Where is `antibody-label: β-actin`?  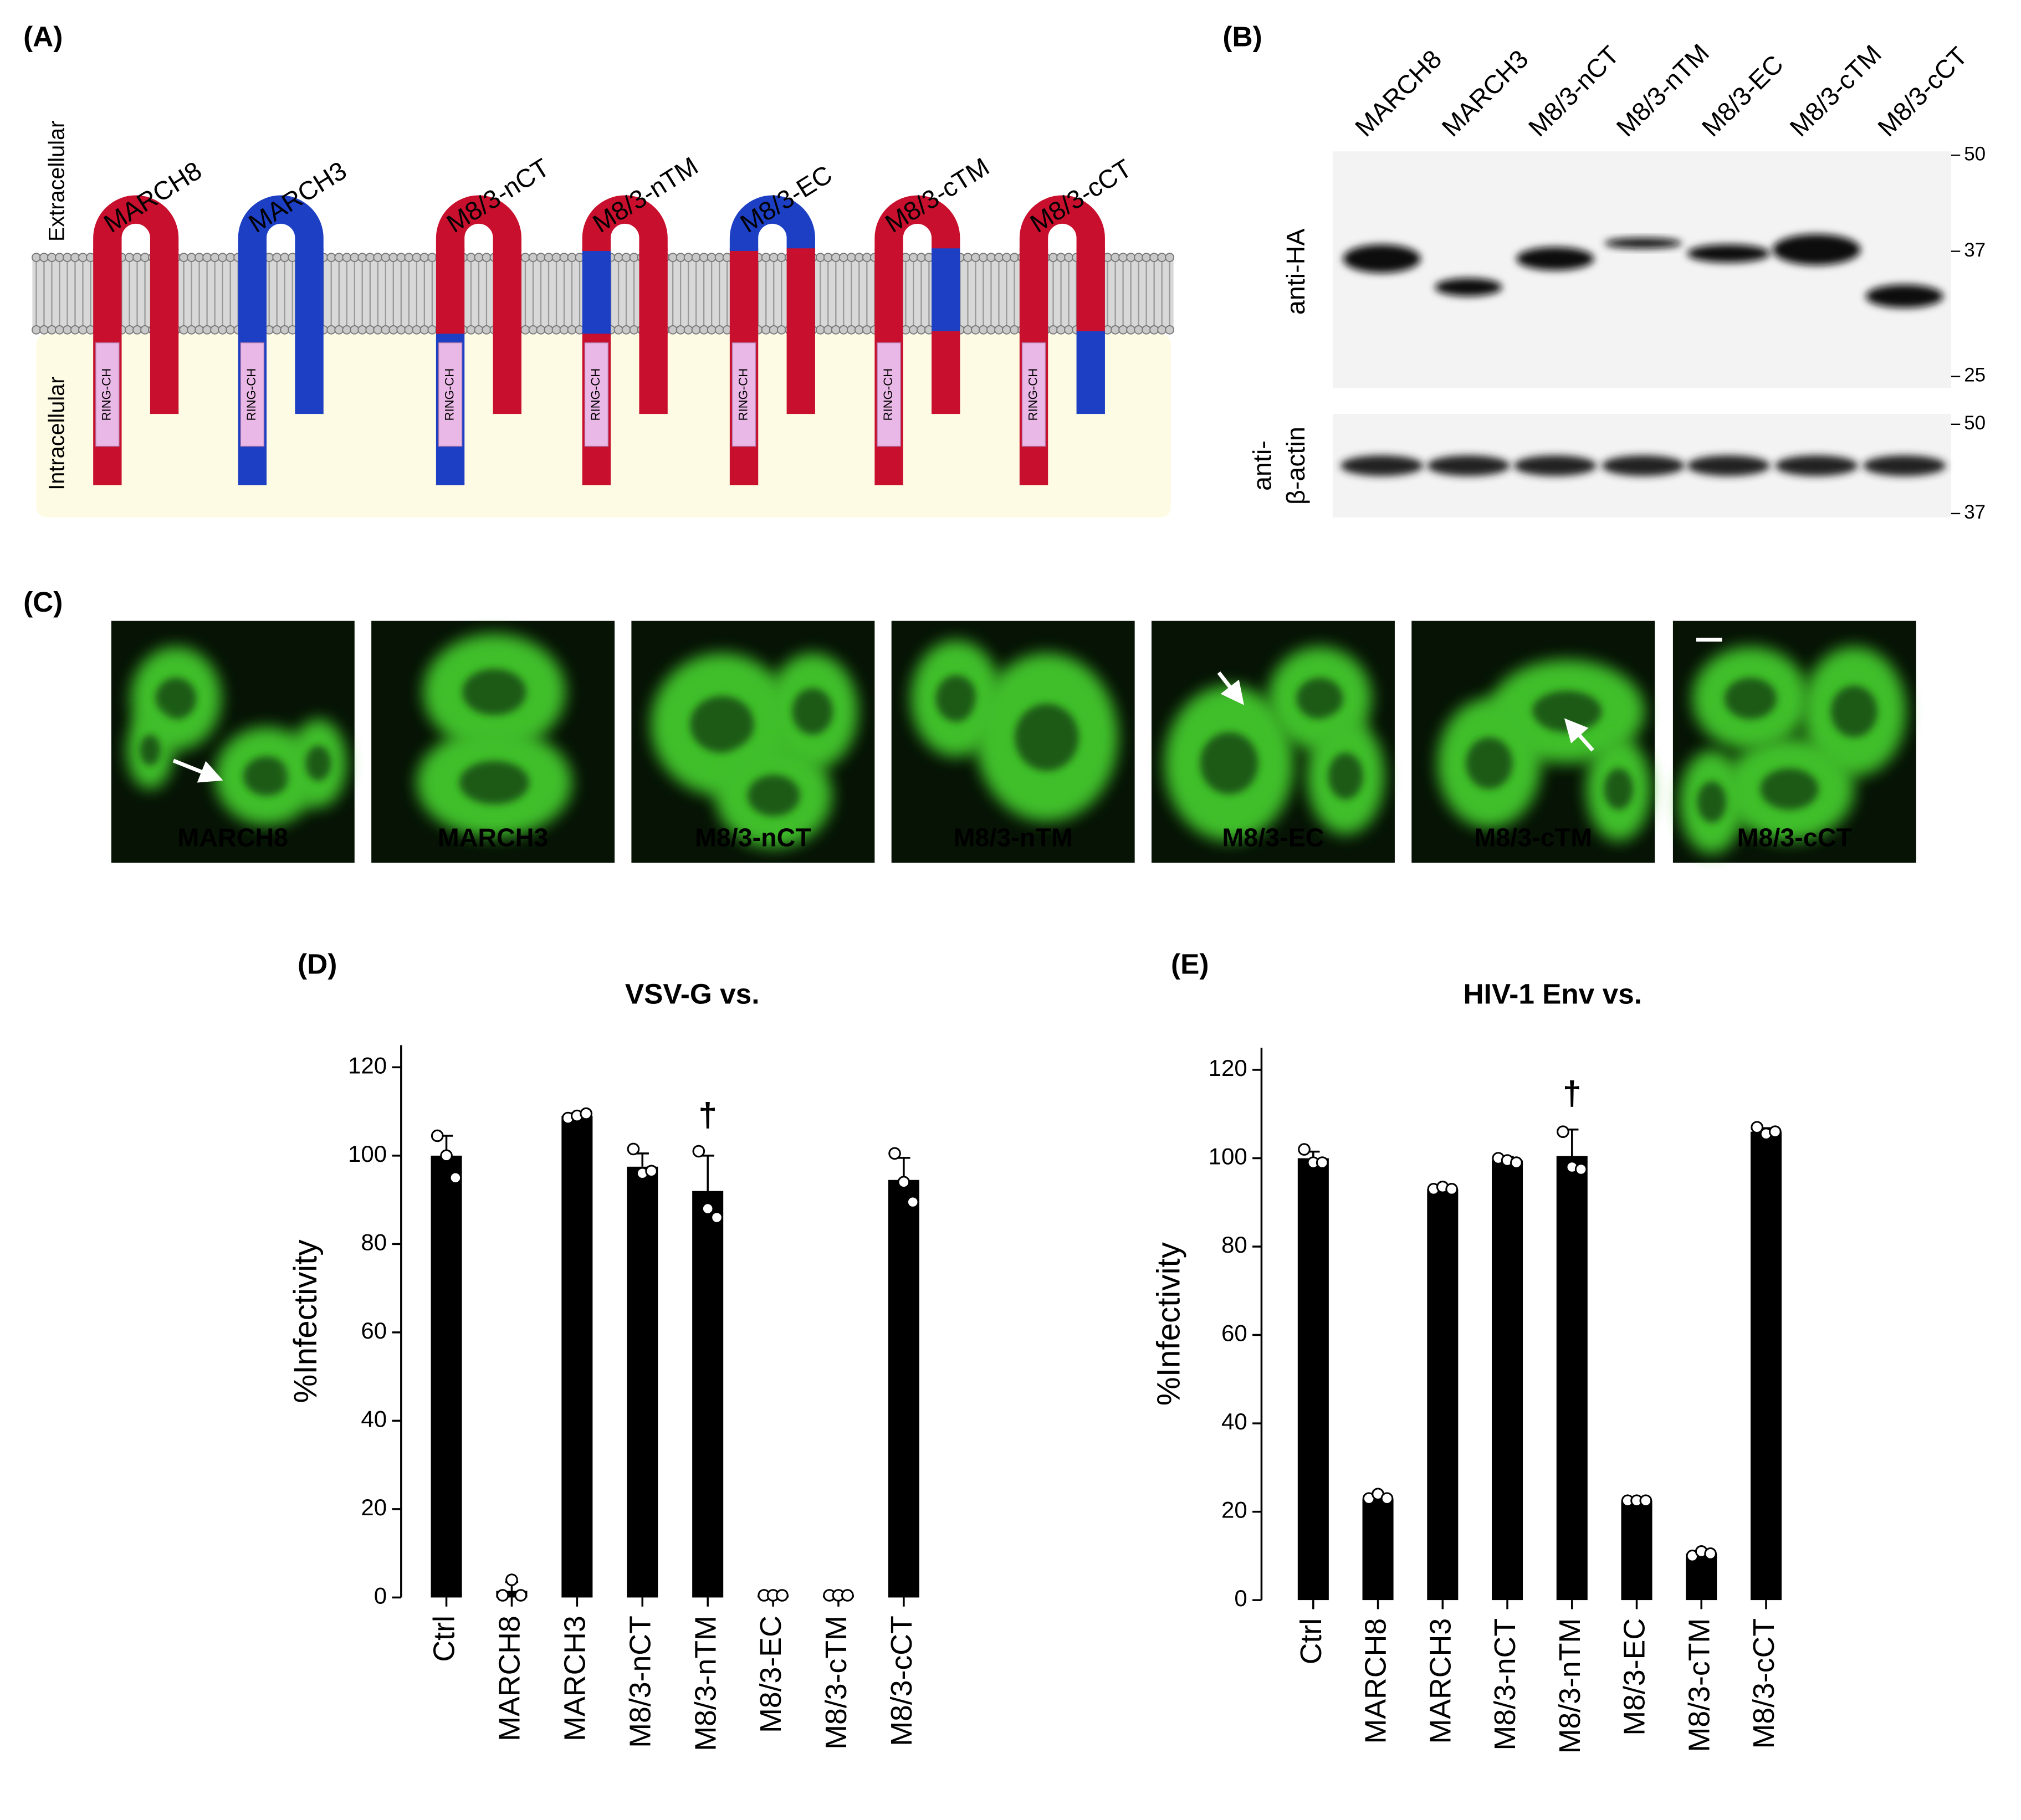
antibody-label: β-actin is located at coordinates (1295, 466).